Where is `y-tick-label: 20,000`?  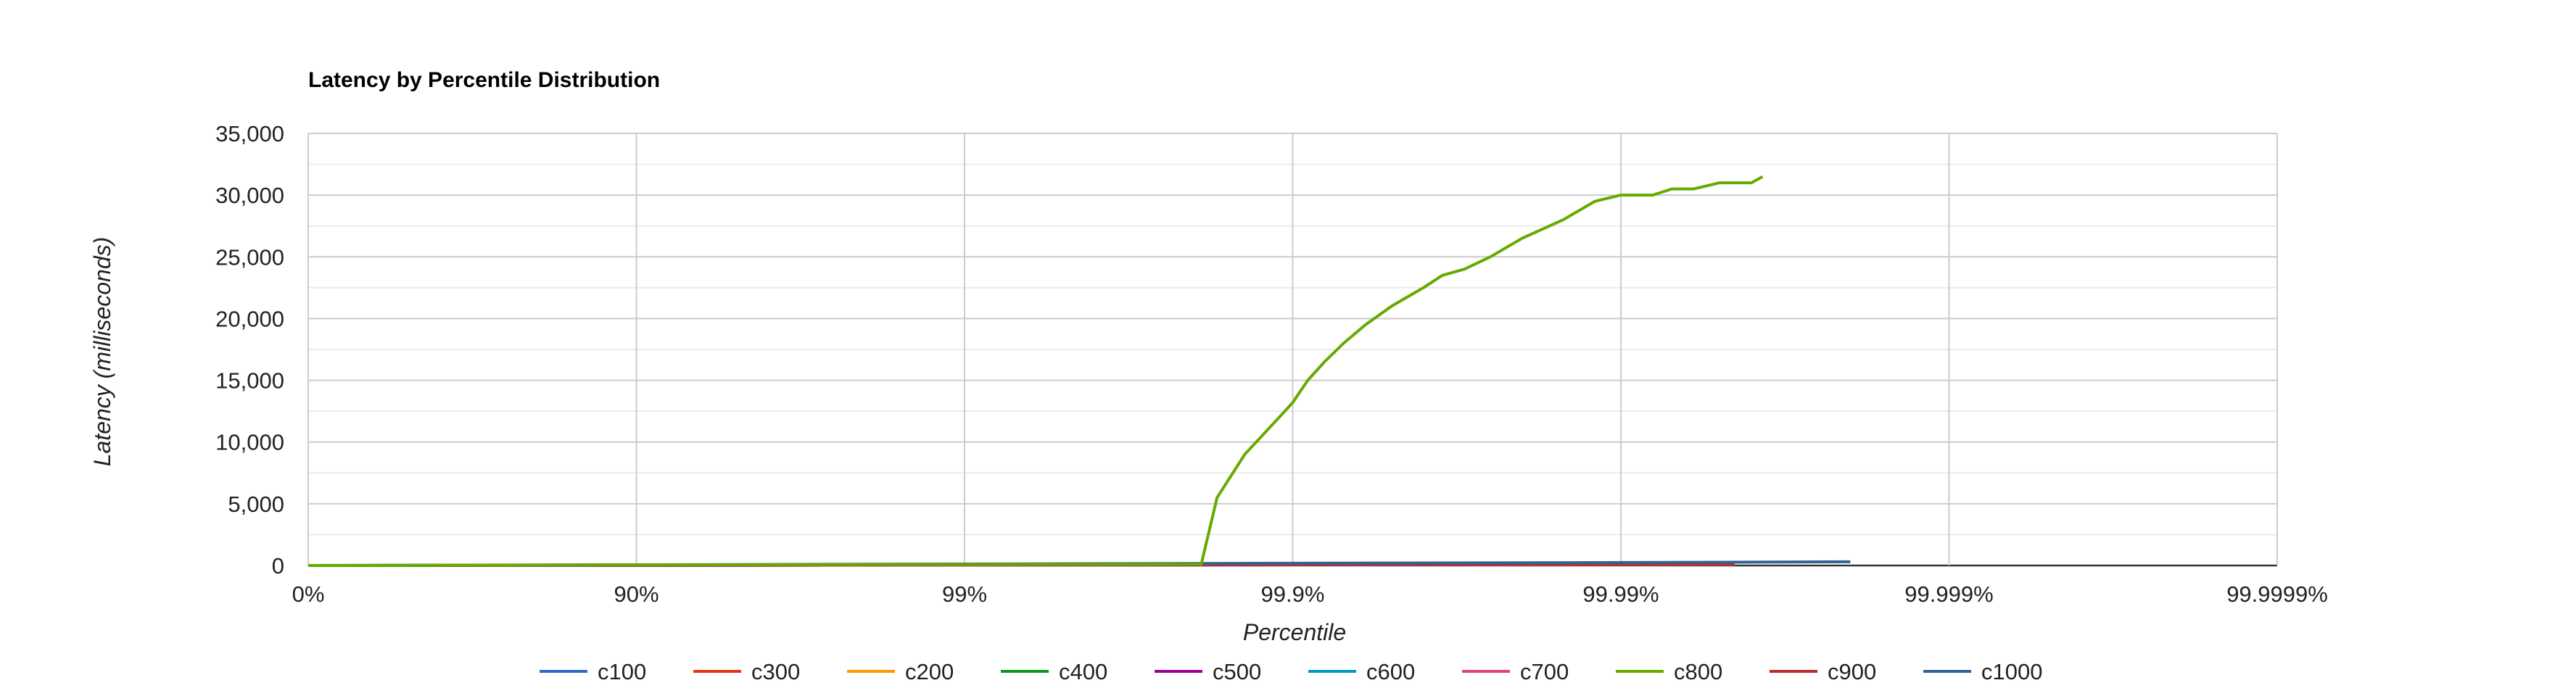 y-tick-label: 20,000 is located at coordinates (249, 318).